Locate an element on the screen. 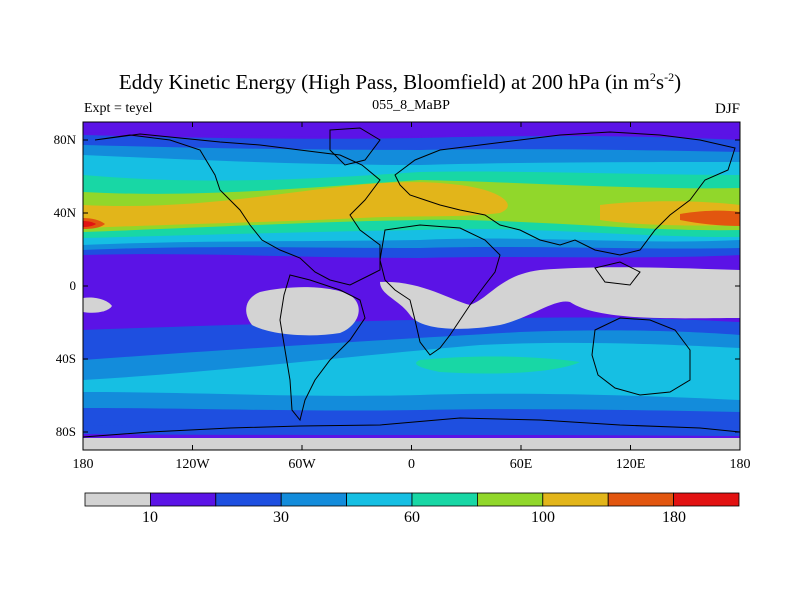 The width and height of the screenshot is (800, 600). band-nh-180-east is located at coordinates (710, 218).